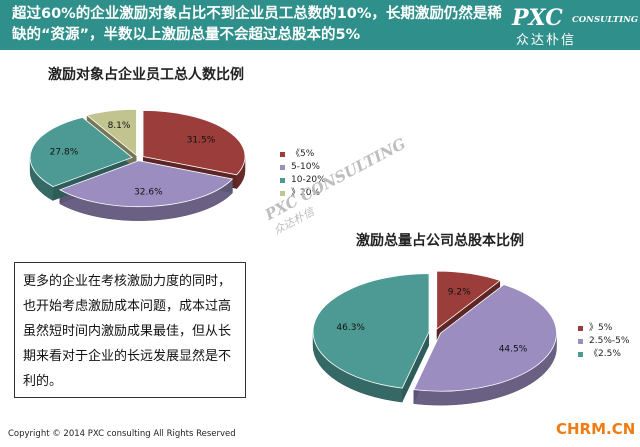 This screenshot has width=640, height=447. What do you see at coordinates (575, 26) in the screenshot?
I see `pxc-logo: PXC CONSULTING 众达朴信` at bounding box center [575, 26].